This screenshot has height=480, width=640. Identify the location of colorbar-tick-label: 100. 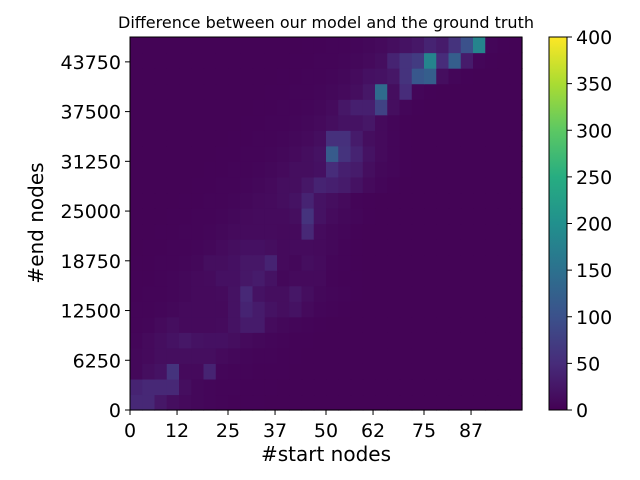
(594, 318).